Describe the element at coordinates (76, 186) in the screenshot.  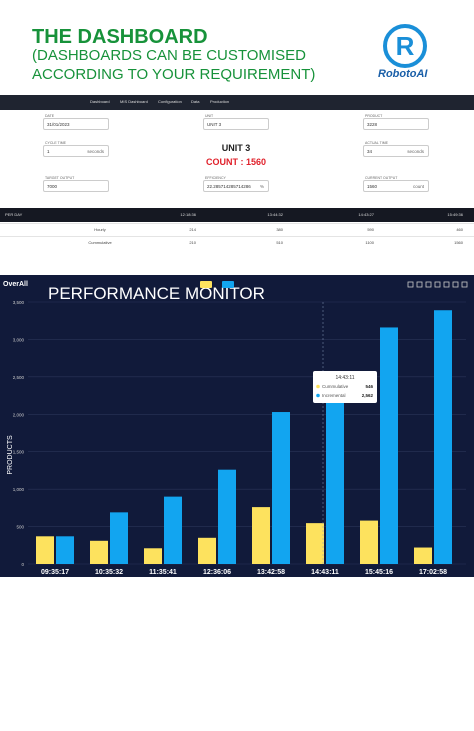
I see `input: 7000` at that location.